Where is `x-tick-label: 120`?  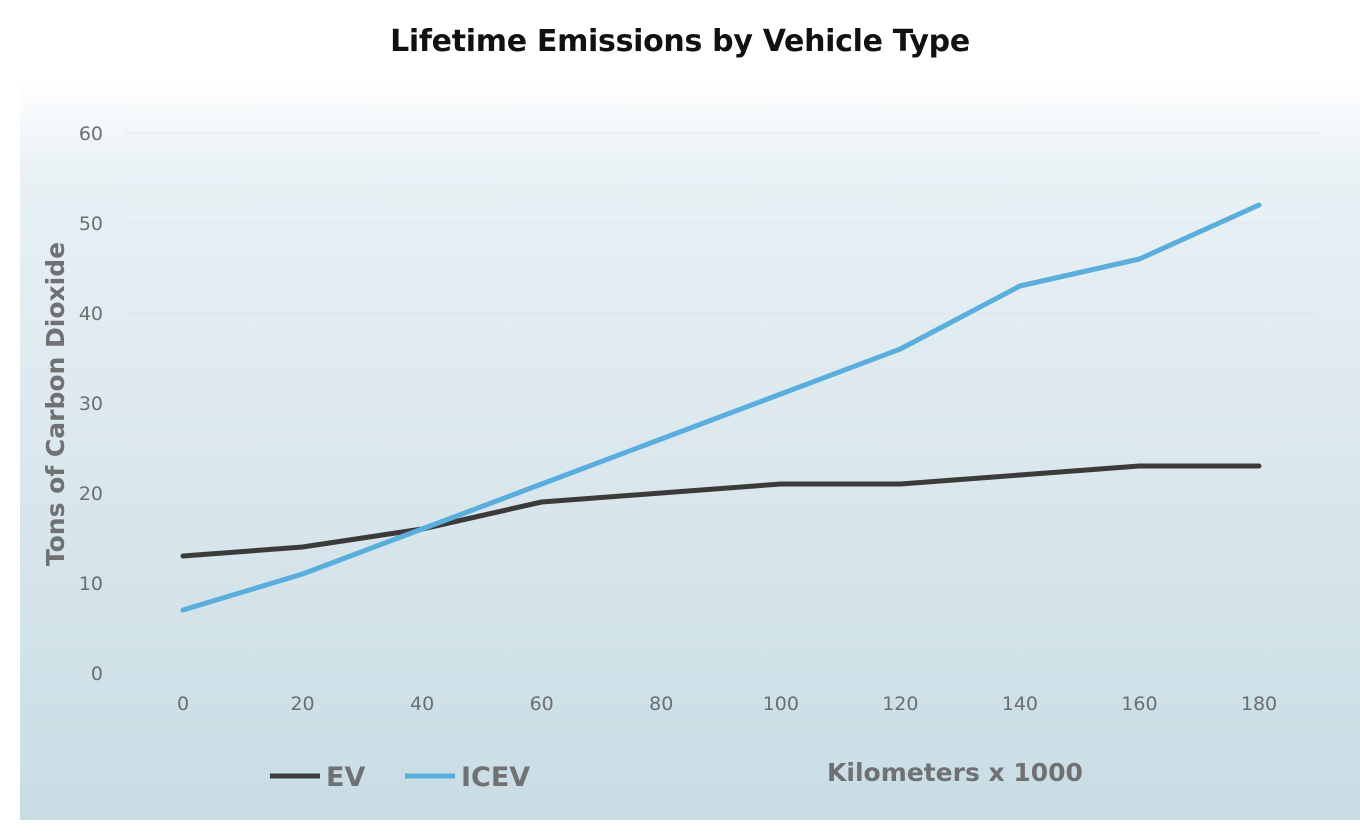 x-tick-label: 120 is located at coordinates (900, 704).